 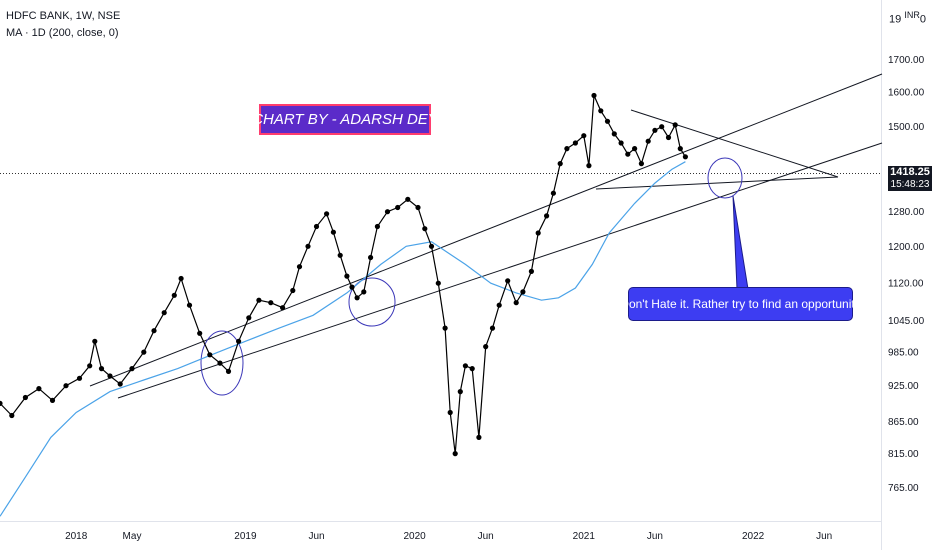 I want to click on price-axis-label: 1120.00, so click(x=906, y=284).